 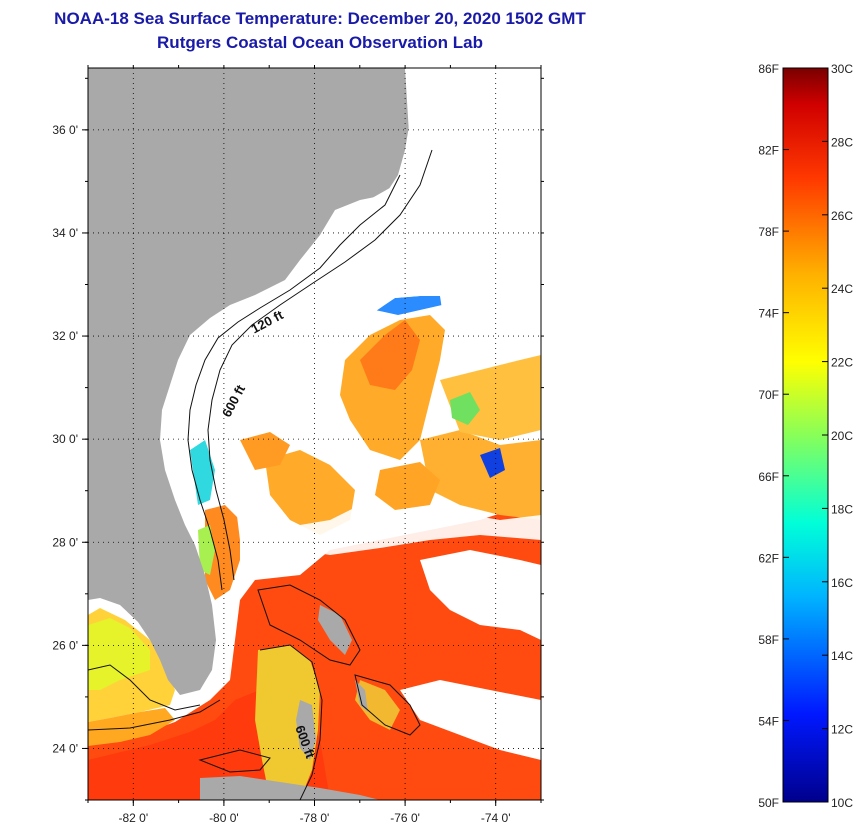 I want to click on lat-tick-label: 30 0', so click(x=65, y=439).